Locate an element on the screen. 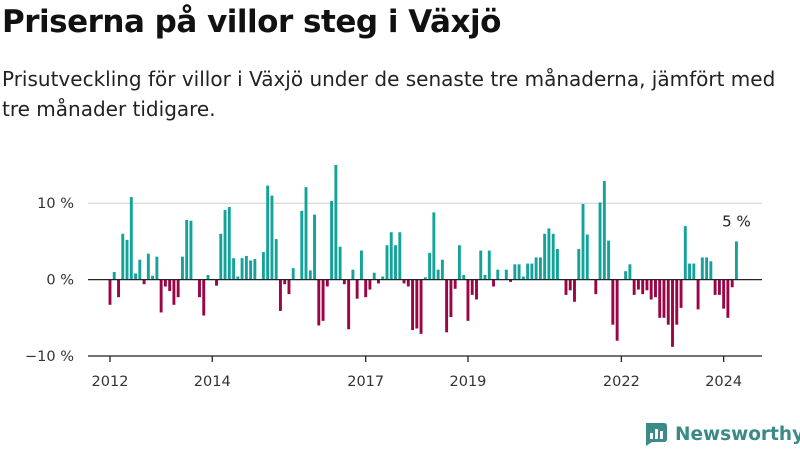  y-tick-label: −10 % is located at coordinates (49, 357).